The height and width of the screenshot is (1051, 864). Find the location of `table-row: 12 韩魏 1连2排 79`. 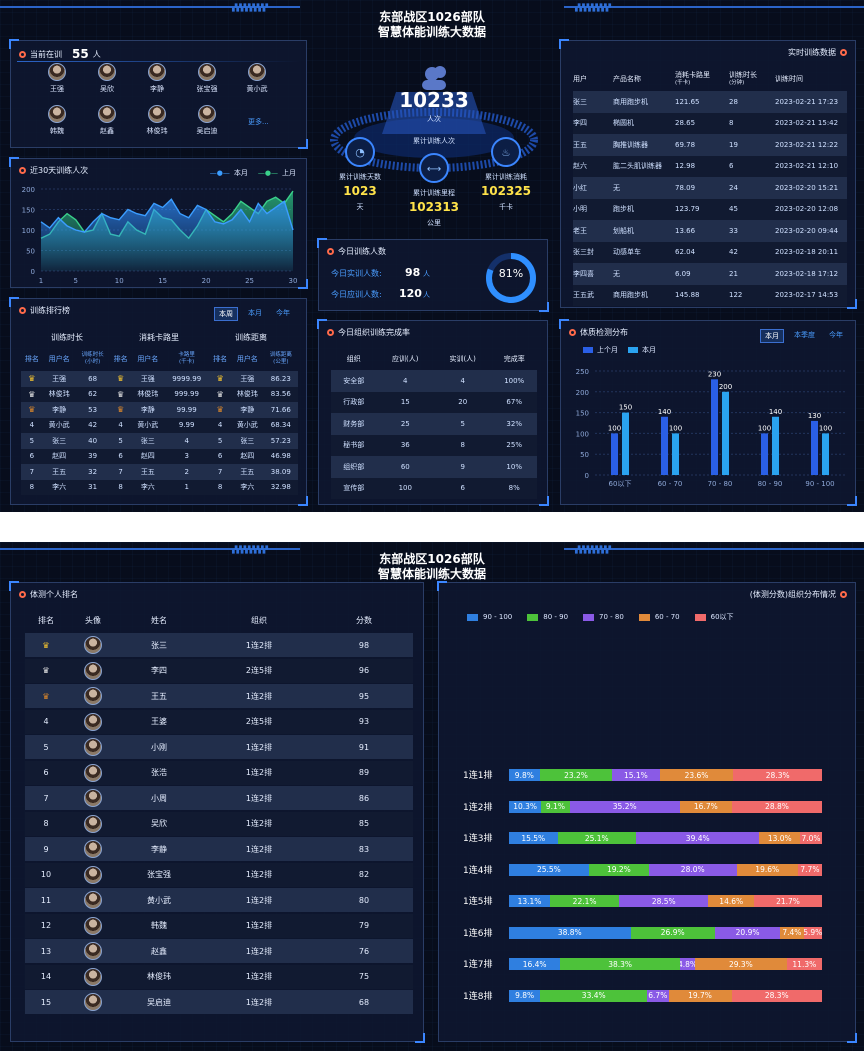

table-row: 12 韩魏 1连2排 79 is located at coordinates (219, 925).